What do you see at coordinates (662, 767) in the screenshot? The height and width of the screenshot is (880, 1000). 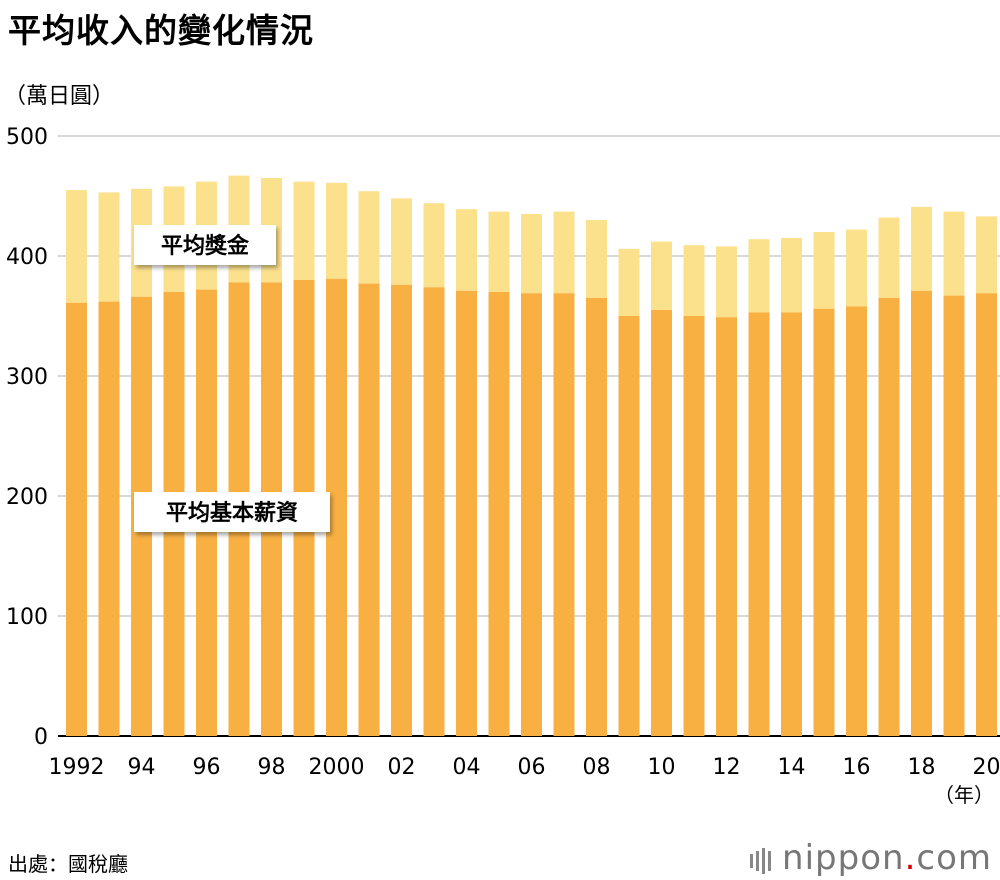 I see `x-tick-label: 10` at bounding box center [662, 767].